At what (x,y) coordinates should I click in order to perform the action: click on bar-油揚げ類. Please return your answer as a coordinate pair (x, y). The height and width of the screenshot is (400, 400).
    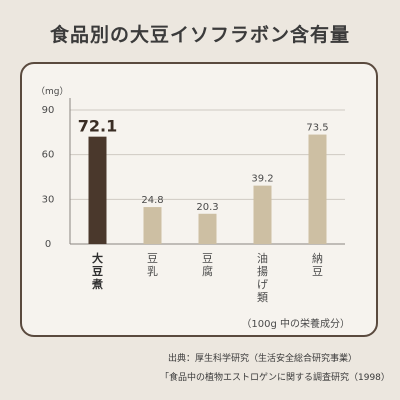
    Looking at the image, I should click on (262, 214).